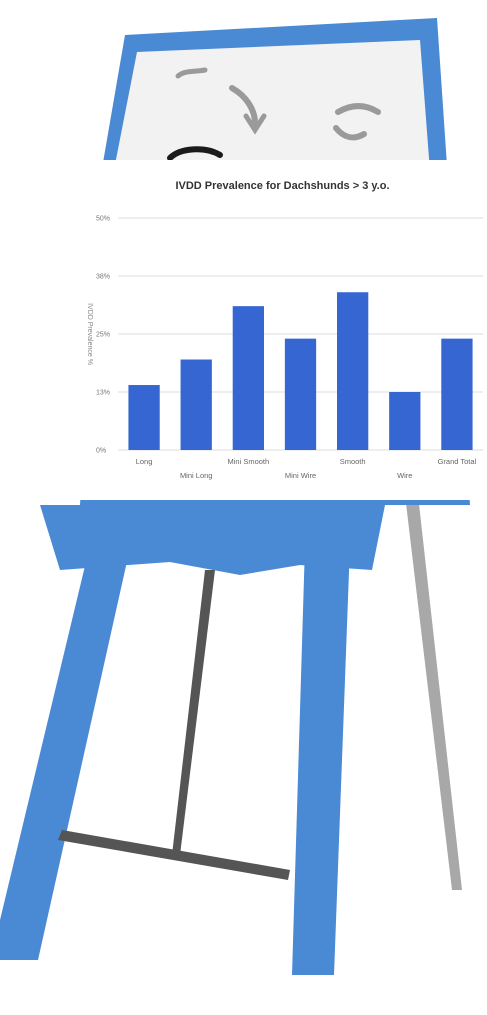 The image size is (487, 1015). What do you see at coordinates (174, 855) in the screenshot?
I see `easel-crossbar` at bounding box center [174, 855].